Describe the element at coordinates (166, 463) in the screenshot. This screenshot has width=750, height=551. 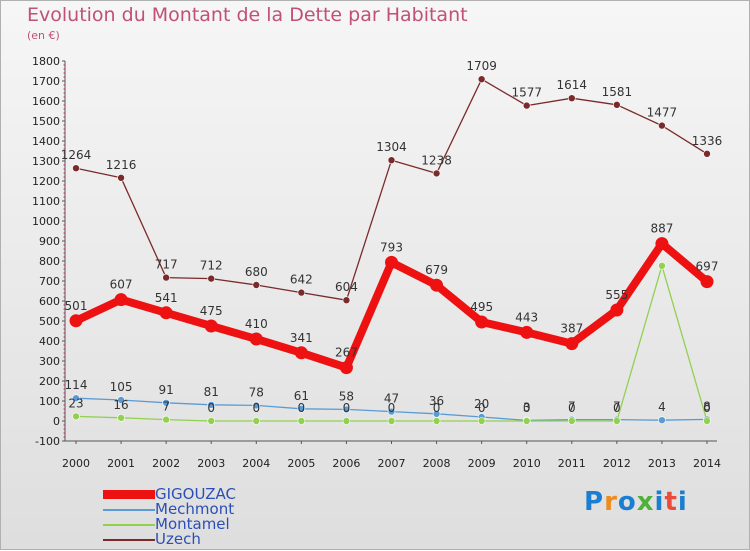
I see `x-tick-label: 2002` at that location.